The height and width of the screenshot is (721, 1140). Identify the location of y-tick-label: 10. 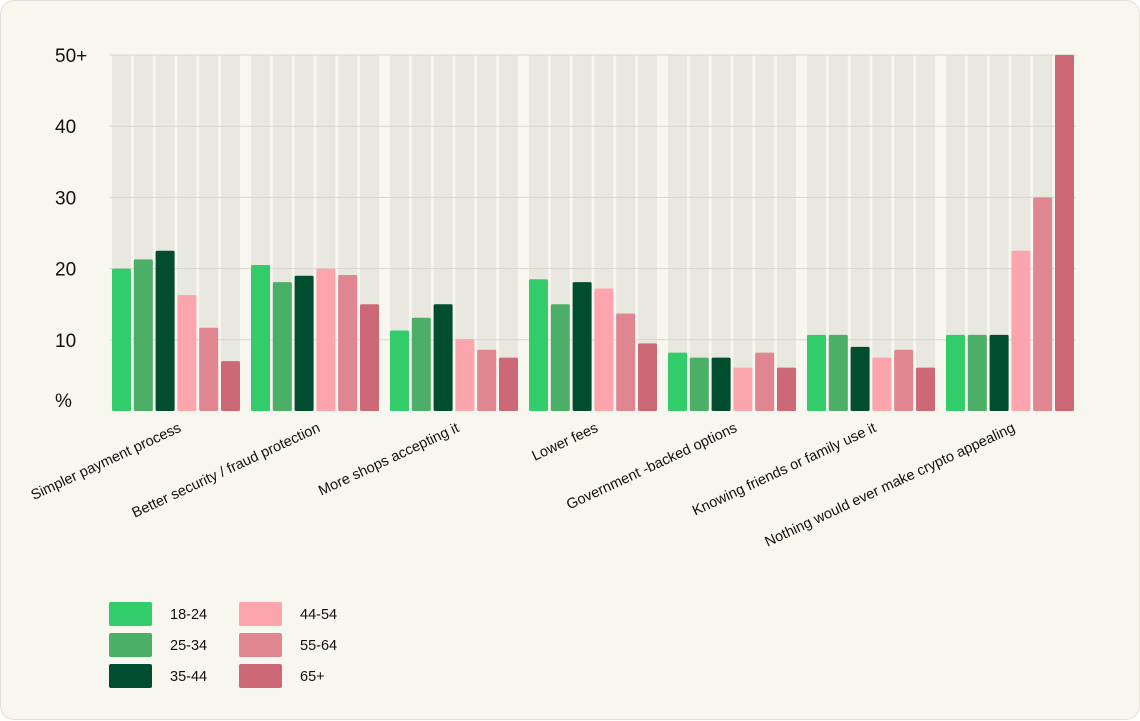
(65, 341).